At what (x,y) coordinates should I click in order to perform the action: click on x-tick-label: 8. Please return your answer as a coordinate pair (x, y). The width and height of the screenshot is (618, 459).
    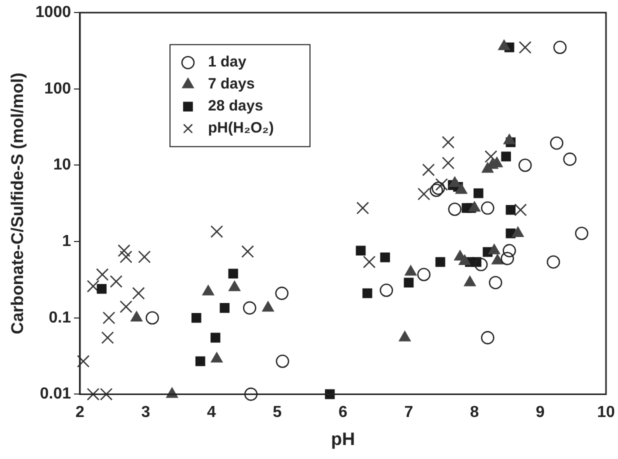
    Looking at the image, I should click on (475, 413).